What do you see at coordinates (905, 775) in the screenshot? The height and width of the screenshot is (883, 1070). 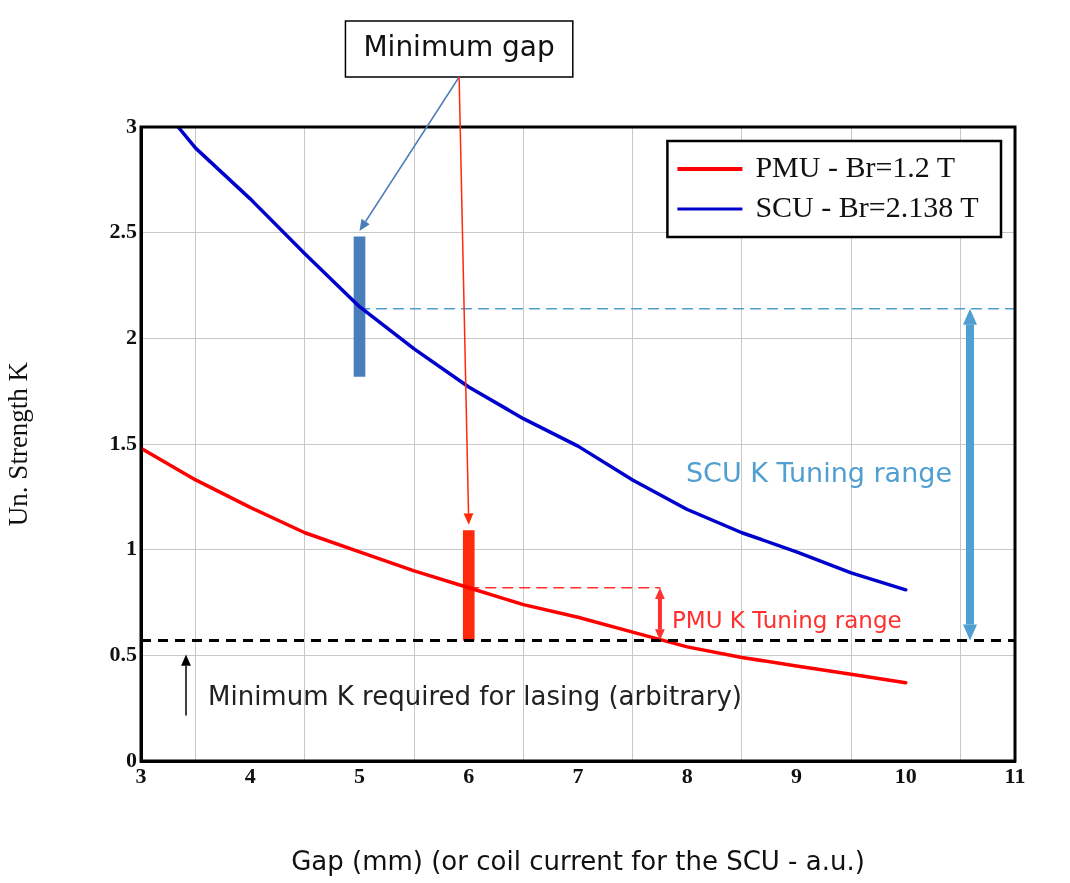 I see `x-tick-label: 10` at bounding box center [905, 775].